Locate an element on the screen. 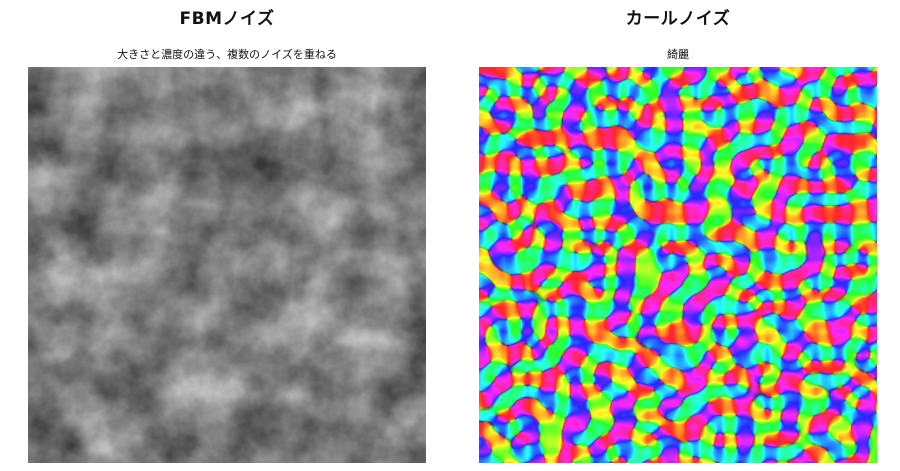 The image size is (900, 471). fbm-title: FBMノイズ is located at coordinates (227, 19).